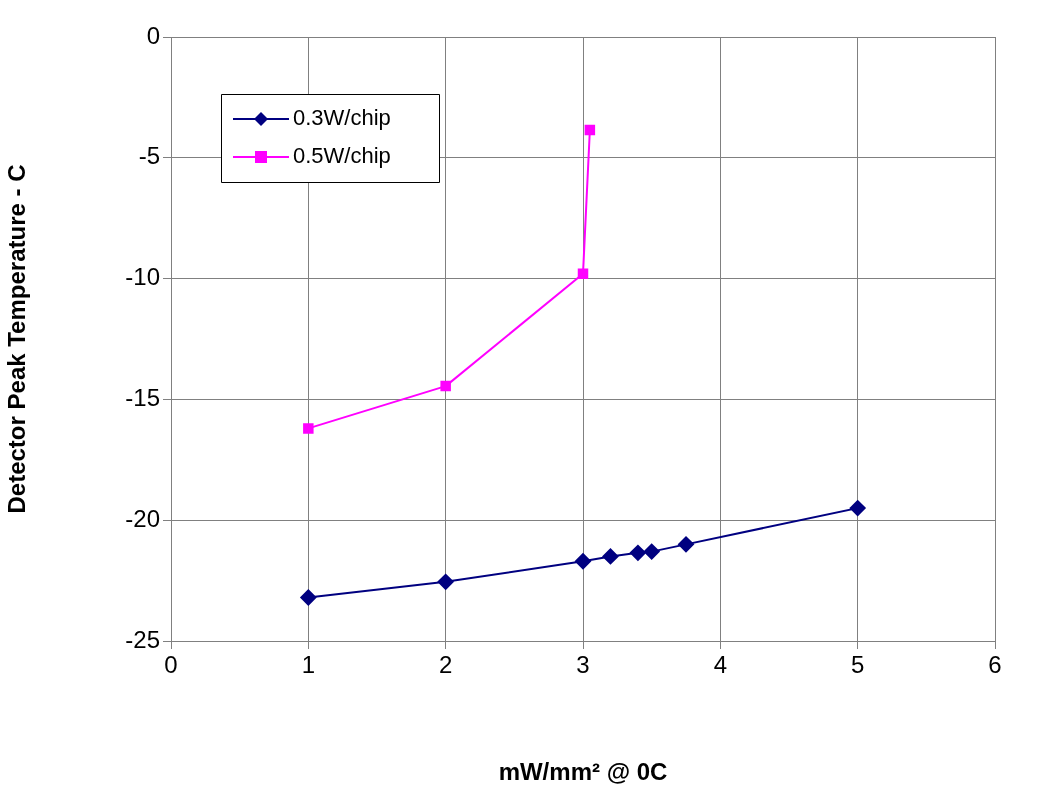 This screenshot has height=792, width=1060. I want to click on y-tick-label: -15, so click(142, 398).